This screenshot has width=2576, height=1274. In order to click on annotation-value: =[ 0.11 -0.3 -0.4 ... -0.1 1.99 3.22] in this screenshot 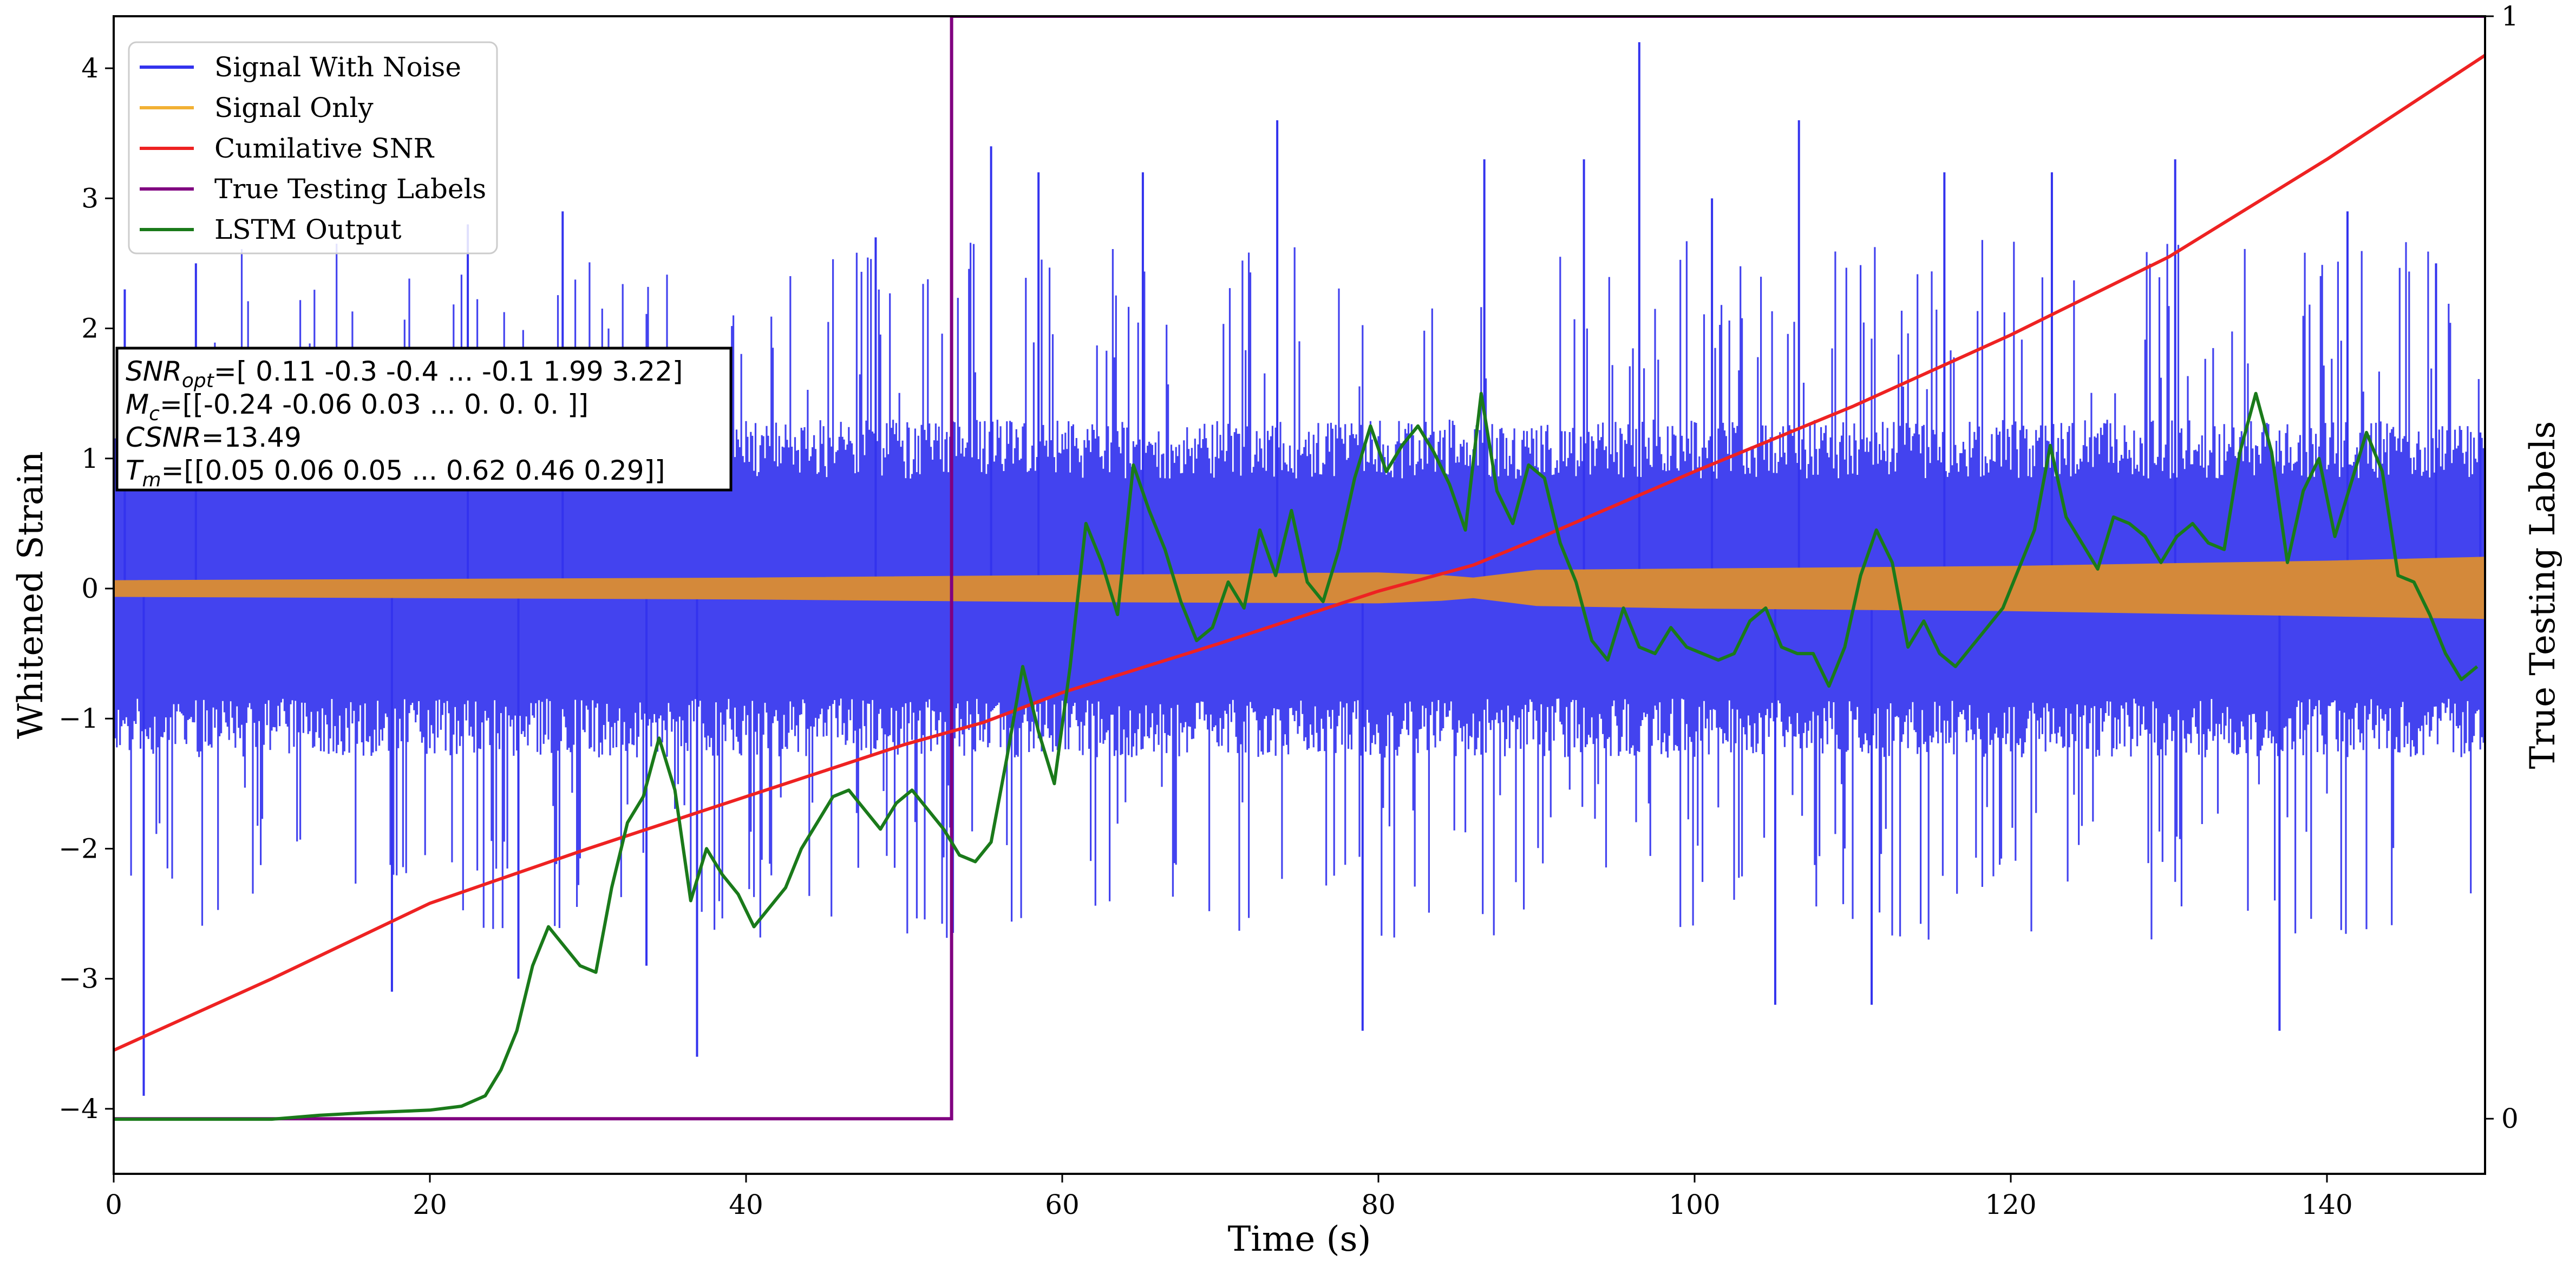, I will do `click(448, 371)`.